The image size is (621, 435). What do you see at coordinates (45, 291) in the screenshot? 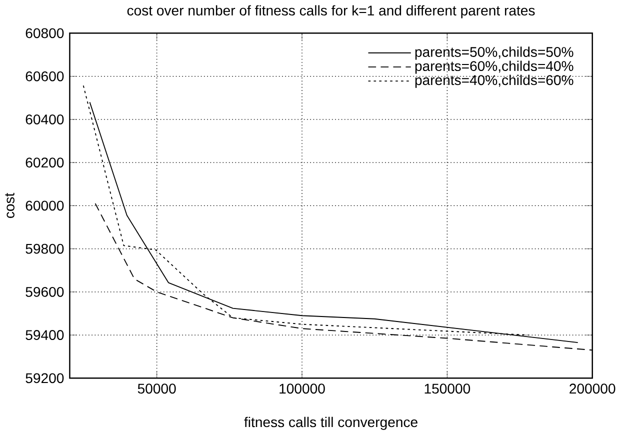
I see `y-tick-label: 59600` at bounding box center [45, 291].